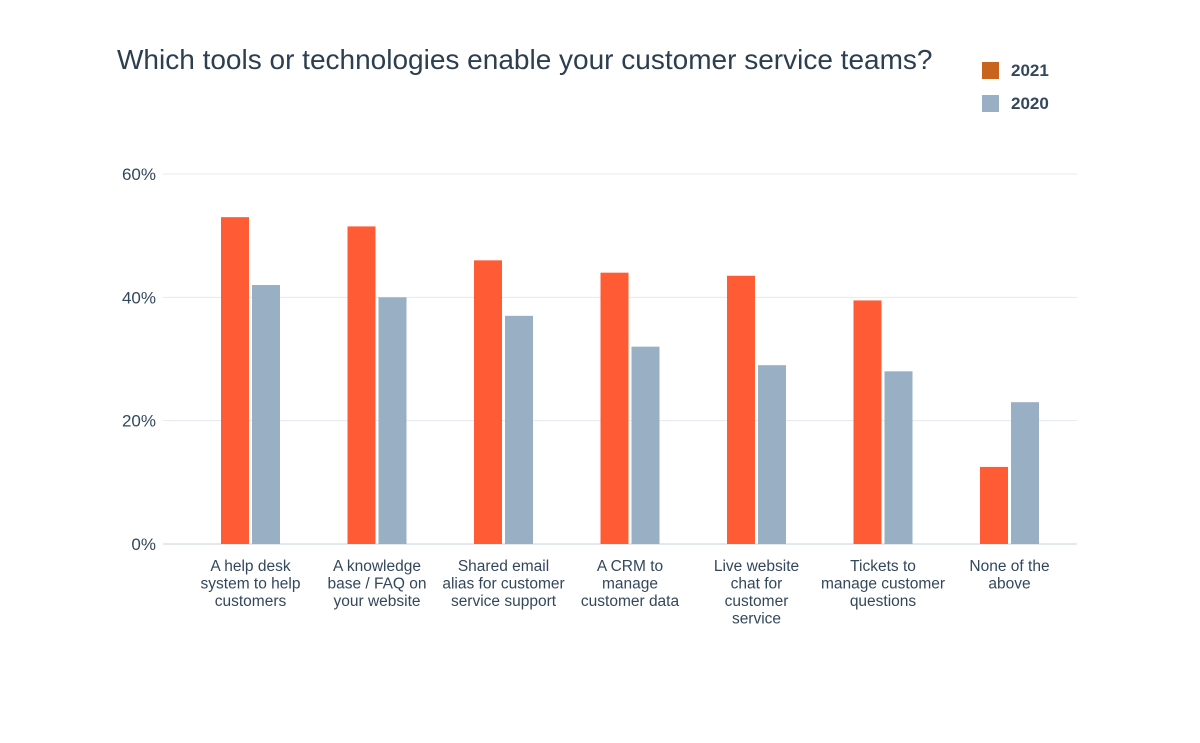  I want to click on legend-label-2020: 2020, so click(1030, 103).